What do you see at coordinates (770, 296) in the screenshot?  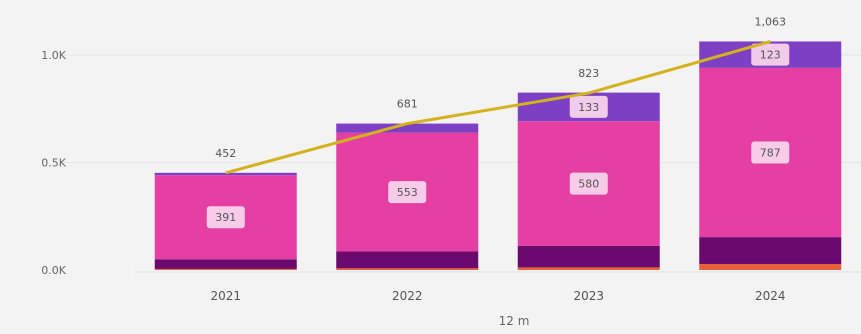 I see `x-tick-label: 2024` at bounding box center [770, 296].